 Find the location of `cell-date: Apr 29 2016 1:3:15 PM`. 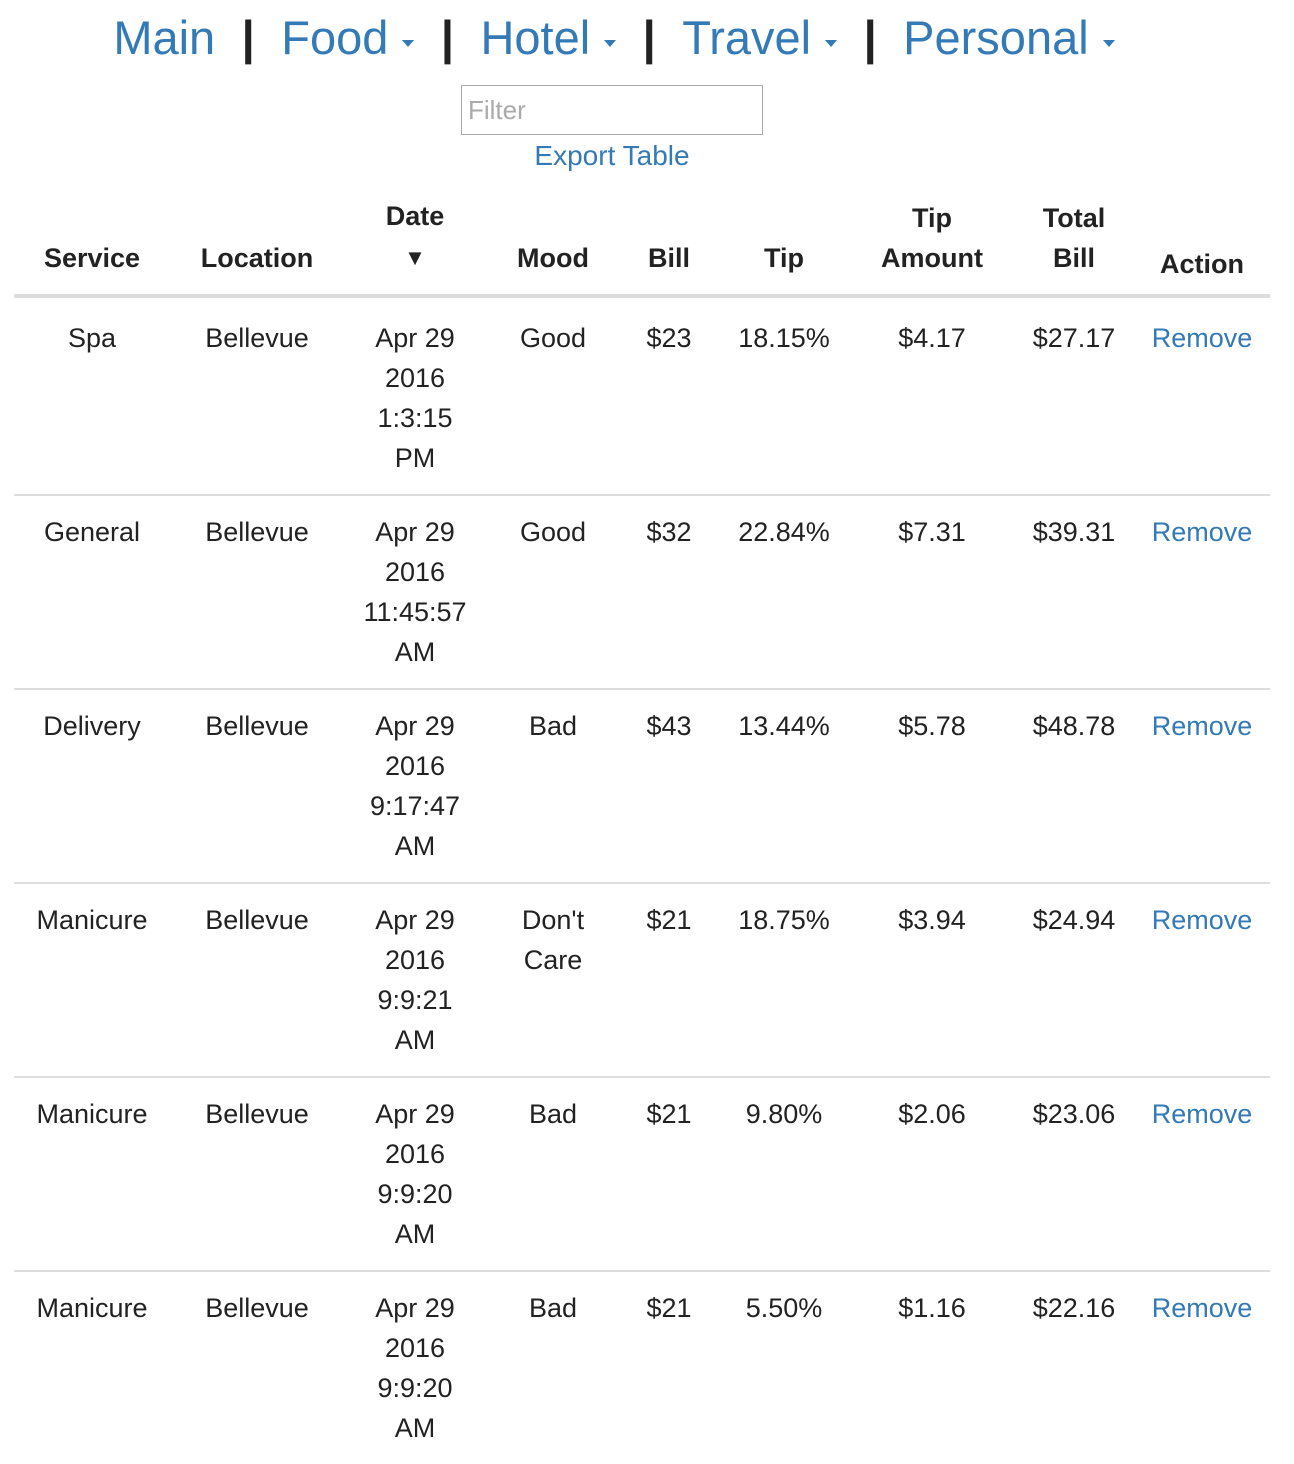

cell-date: Apr 29 2016 1:3:15 PM is located at coordinates (415, 395).